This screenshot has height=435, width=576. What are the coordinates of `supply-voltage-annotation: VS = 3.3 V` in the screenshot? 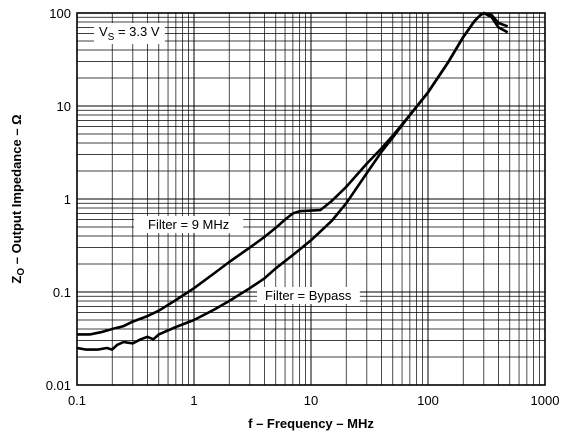 It's located at (129, 33).